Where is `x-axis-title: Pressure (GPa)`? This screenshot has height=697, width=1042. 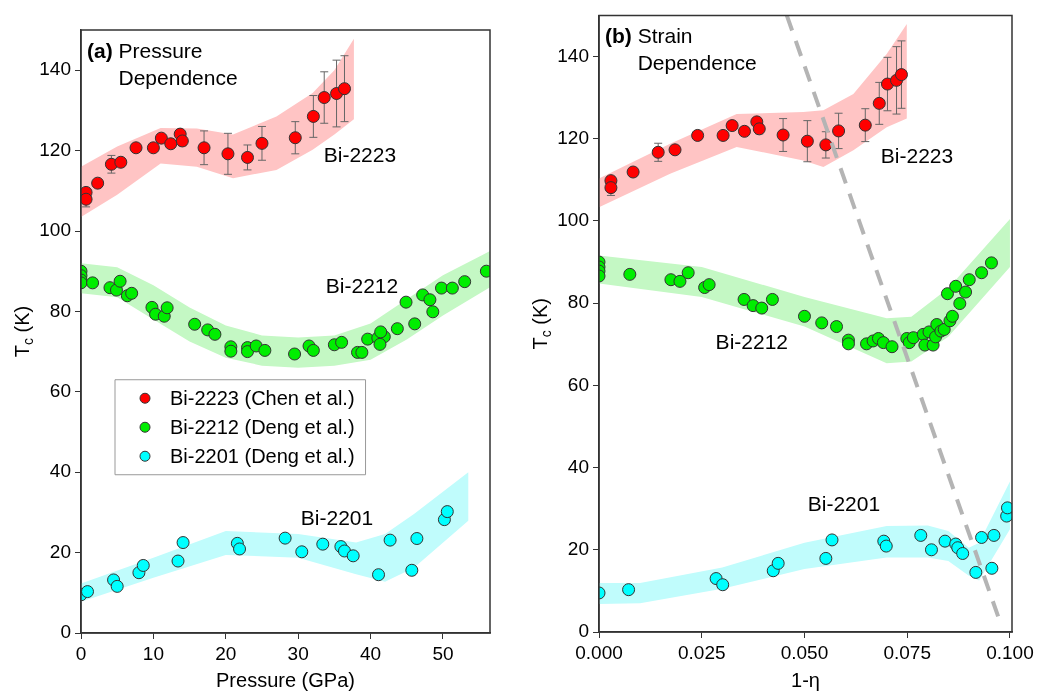
x-axis-title: Pressure (GPa) is located at coordinates (285, 679).